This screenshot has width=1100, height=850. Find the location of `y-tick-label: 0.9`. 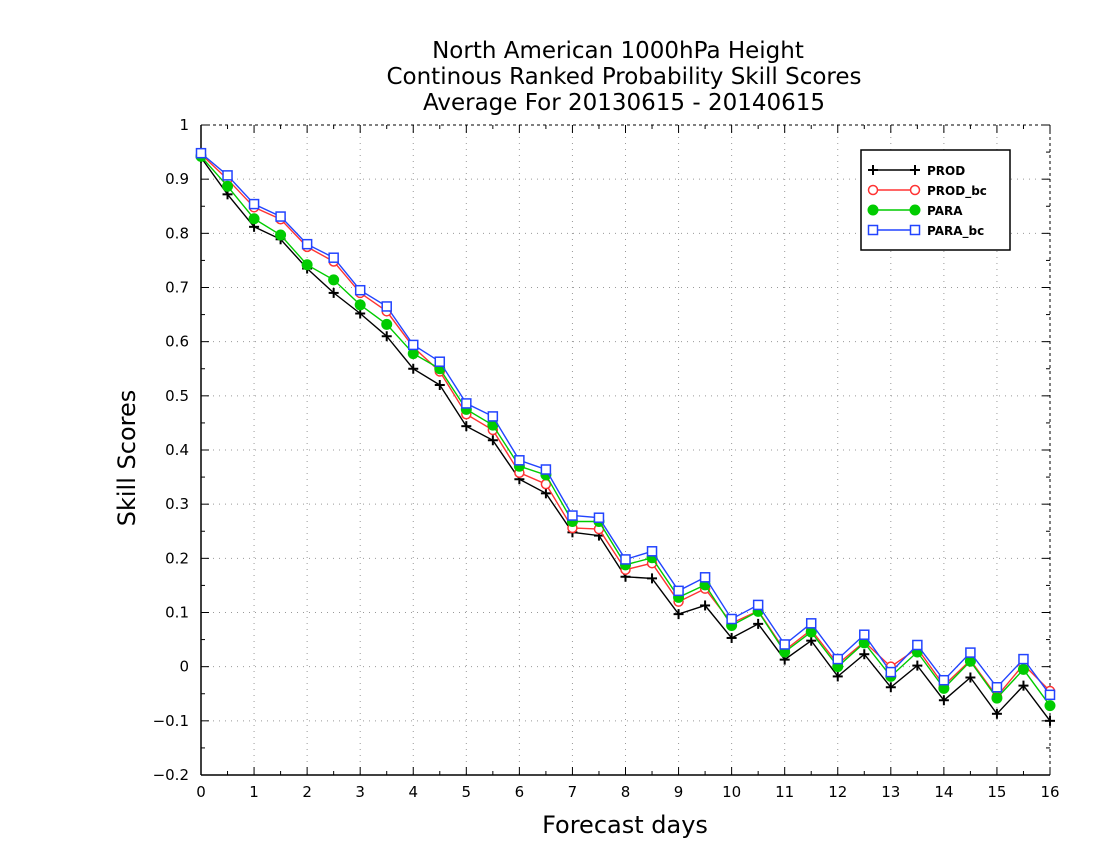

y-tick-label: 0.9 is located at coordinates (177, 179).